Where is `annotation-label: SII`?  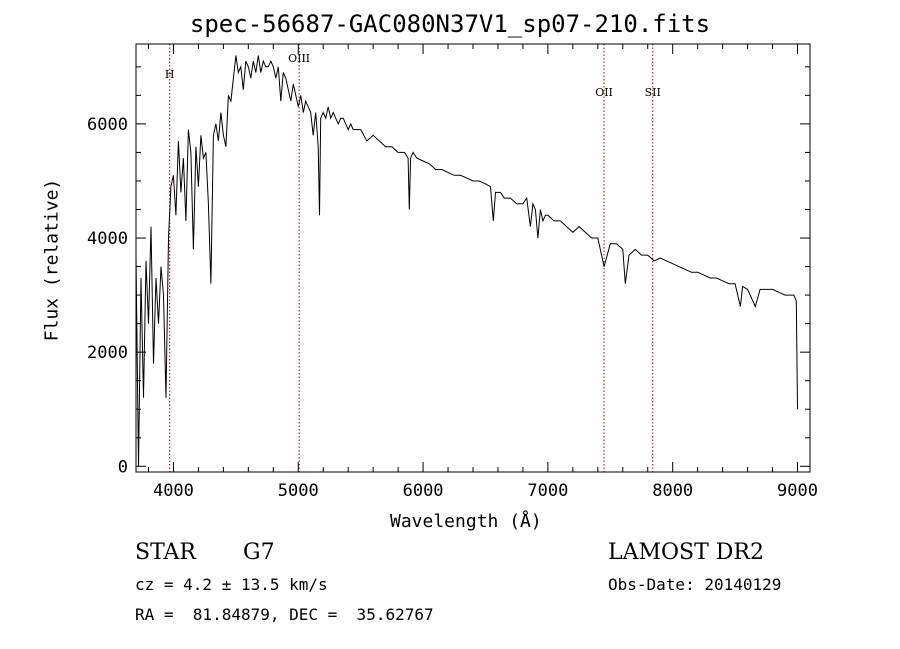 annotation-label: SII is located at coordinates (653, 92).